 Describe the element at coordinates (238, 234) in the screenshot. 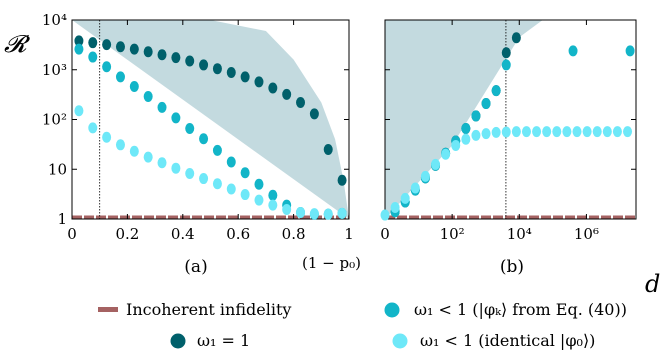

I see `x-tick-label: 0.6` at that location.